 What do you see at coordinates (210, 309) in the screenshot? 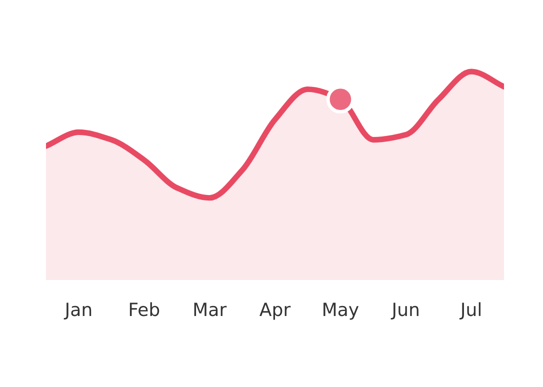
I see `x-tick-label: Mar` at bounding box center [210, 309].